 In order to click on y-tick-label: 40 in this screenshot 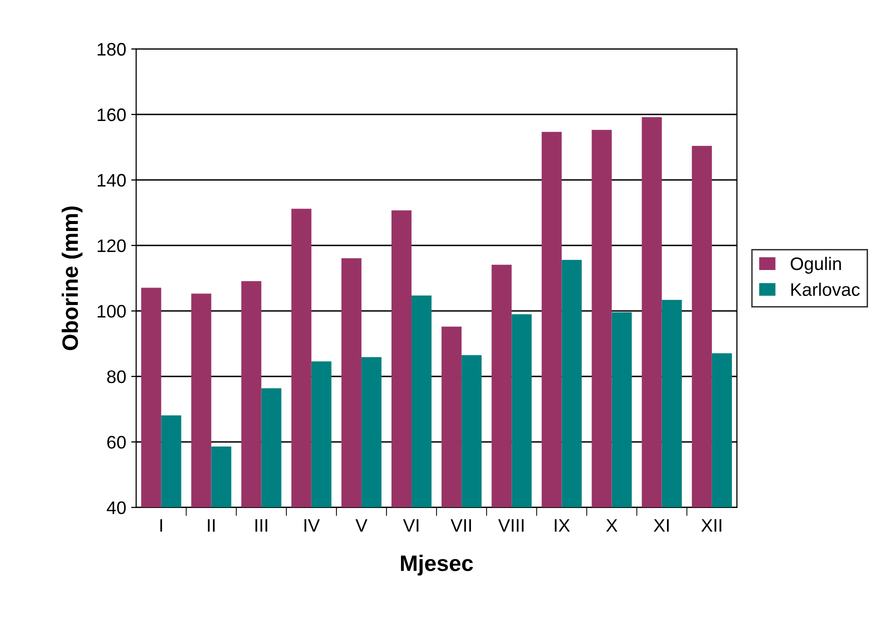, I will do `click(116, 507)`.